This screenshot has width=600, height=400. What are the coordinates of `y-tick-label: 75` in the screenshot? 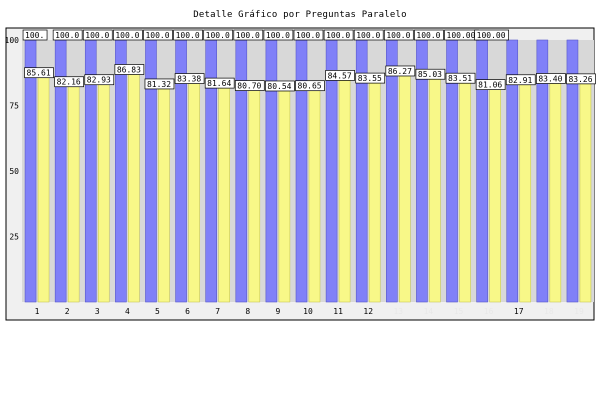 It's located at (14, 106).